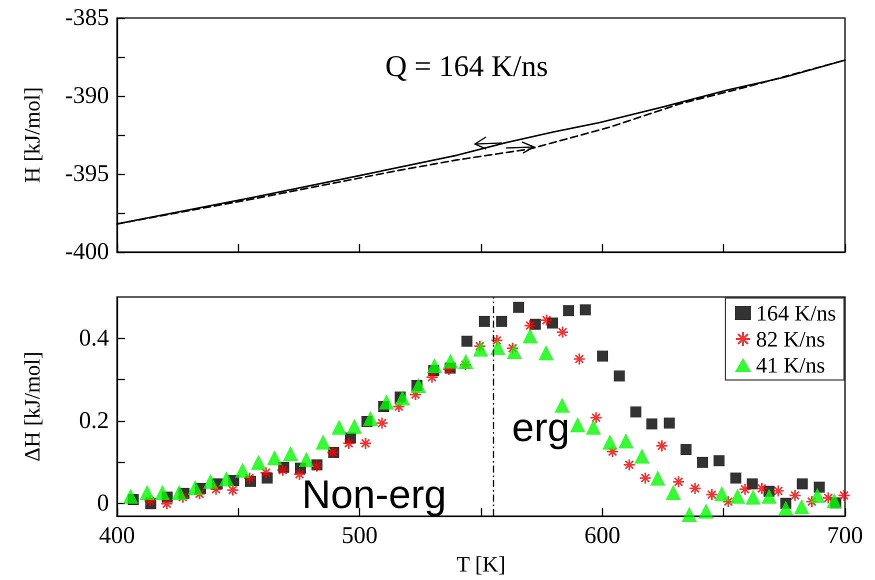  What do you see at coordinates (87, 18) in the screenshot?
I see `y-tick-label: -385` at bounding box center [87, 18].